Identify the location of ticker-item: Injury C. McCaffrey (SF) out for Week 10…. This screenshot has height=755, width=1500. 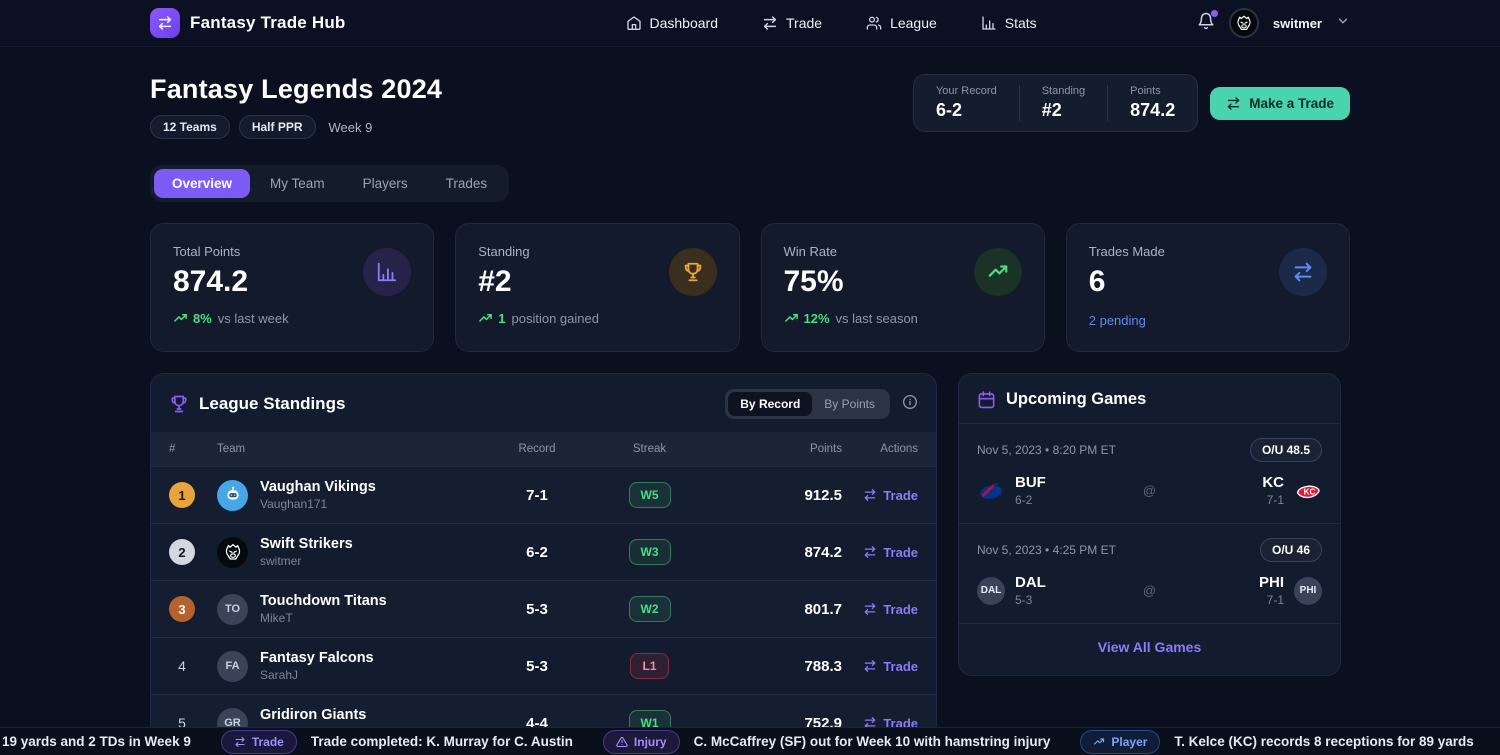
(826, 741).